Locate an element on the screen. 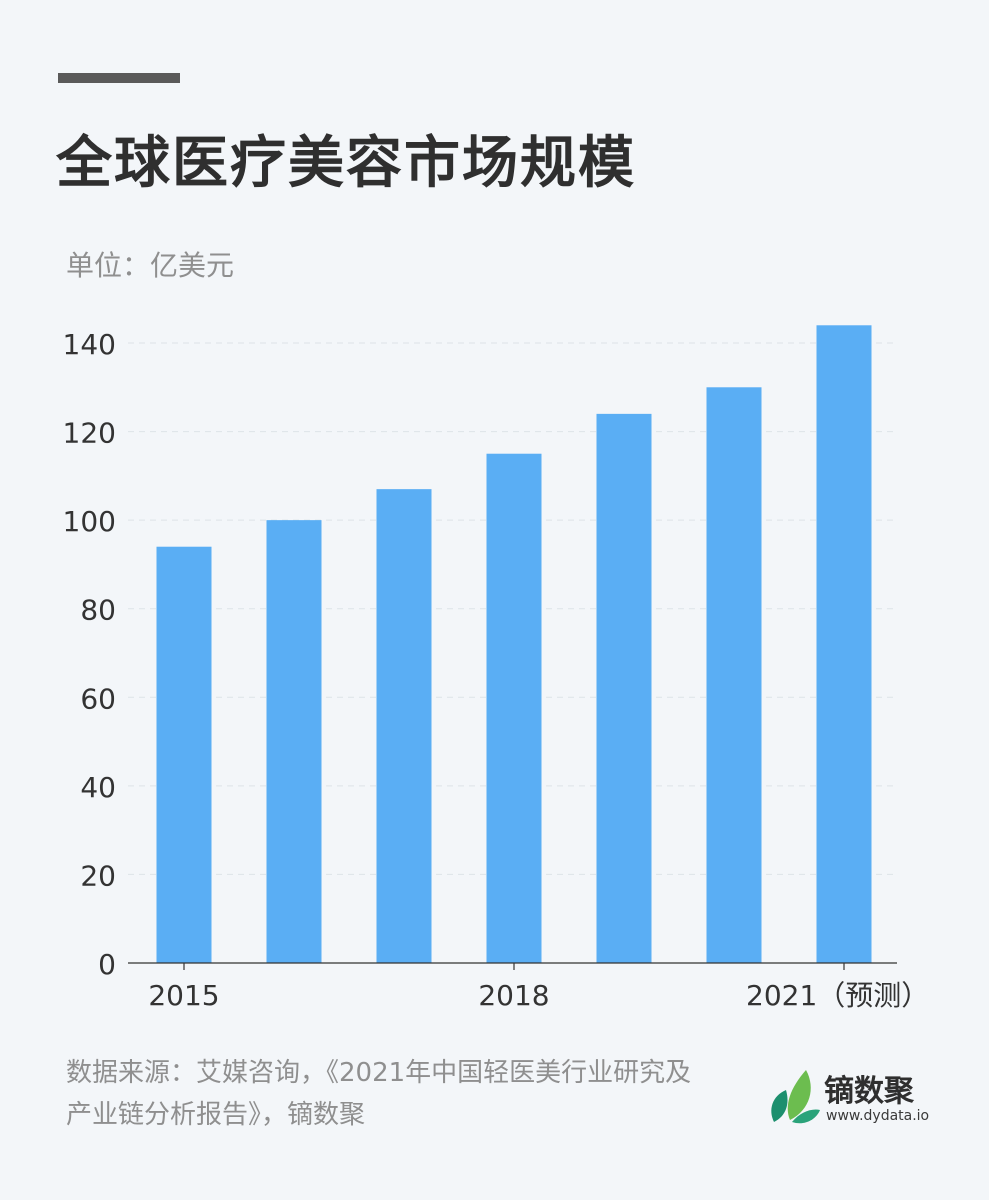  x-tick-labels: 2015 2018 2021（预测） is located at coordinates (538, 995).